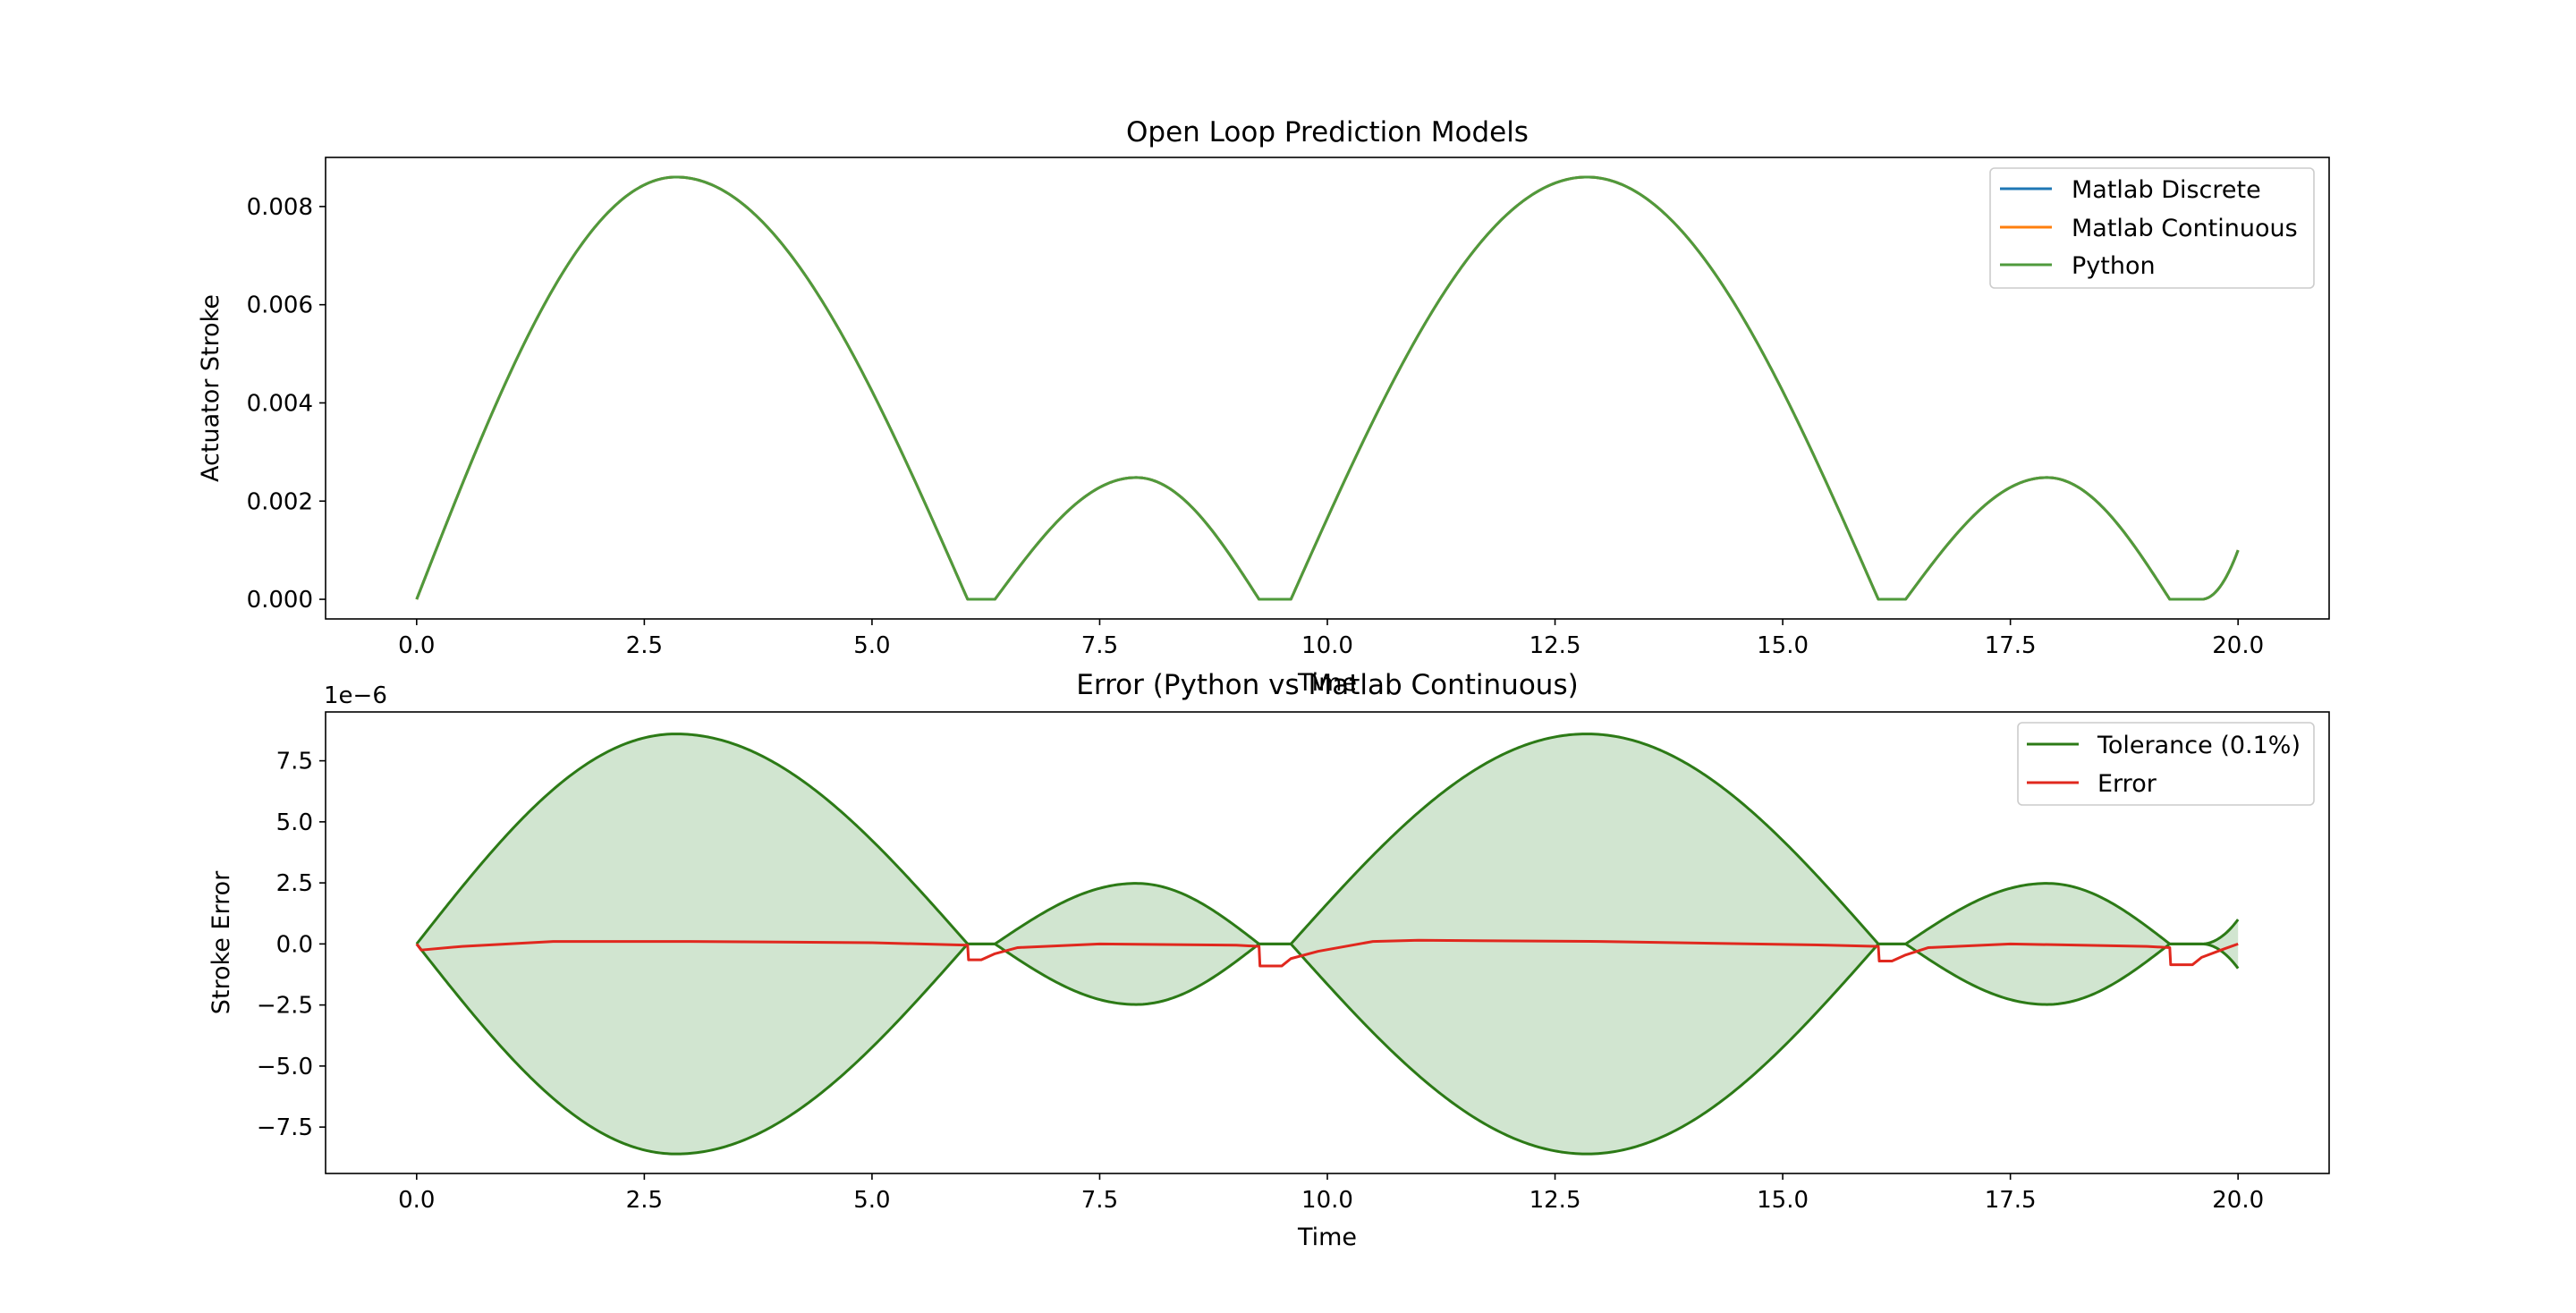 The width and height of the screenshot is (2576, 1313). Describe the element at coordinates (2011, 1200) in the screenshot. I see `bottom-x-tick-label: 17.5` at that location.